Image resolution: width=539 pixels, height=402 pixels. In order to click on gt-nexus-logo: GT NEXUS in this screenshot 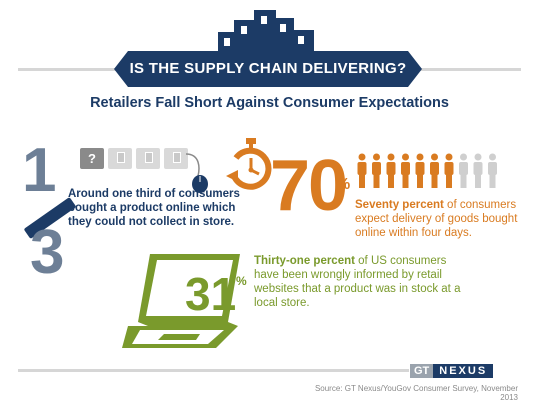, I will do `click(452, 371)`.